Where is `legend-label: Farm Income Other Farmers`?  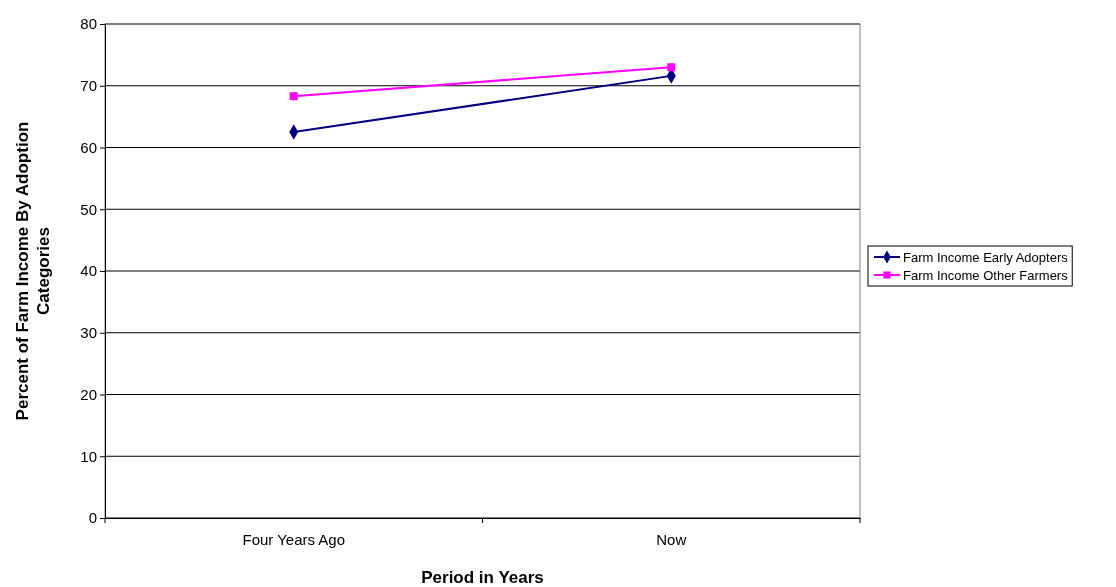 legend-label: Farm Income Other Farmers is located at coordinates (986, 275).